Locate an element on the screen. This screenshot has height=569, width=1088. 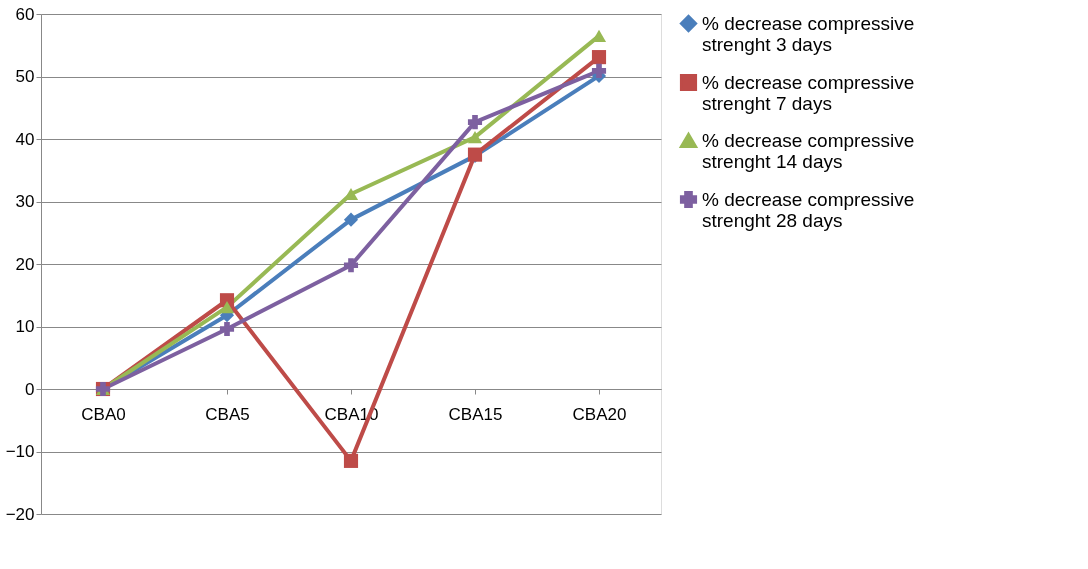
y-tick-label: 20 is located at coordinates (25, 264).